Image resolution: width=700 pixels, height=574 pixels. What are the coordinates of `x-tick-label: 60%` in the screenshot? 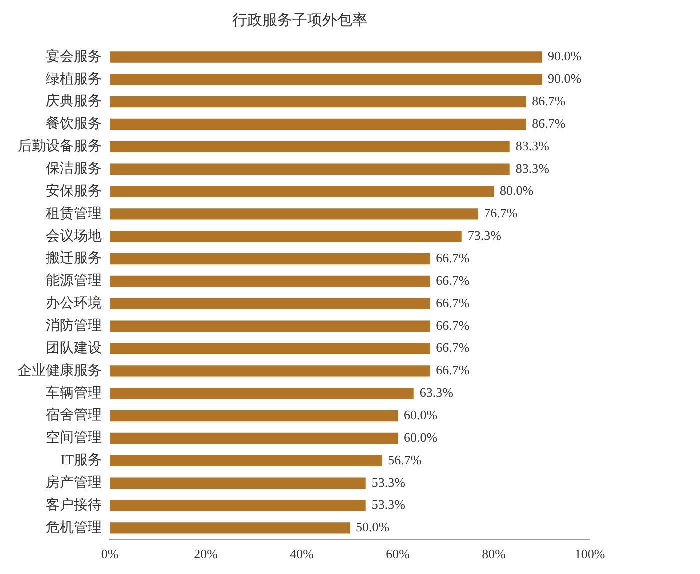 It's located at (398, 554).